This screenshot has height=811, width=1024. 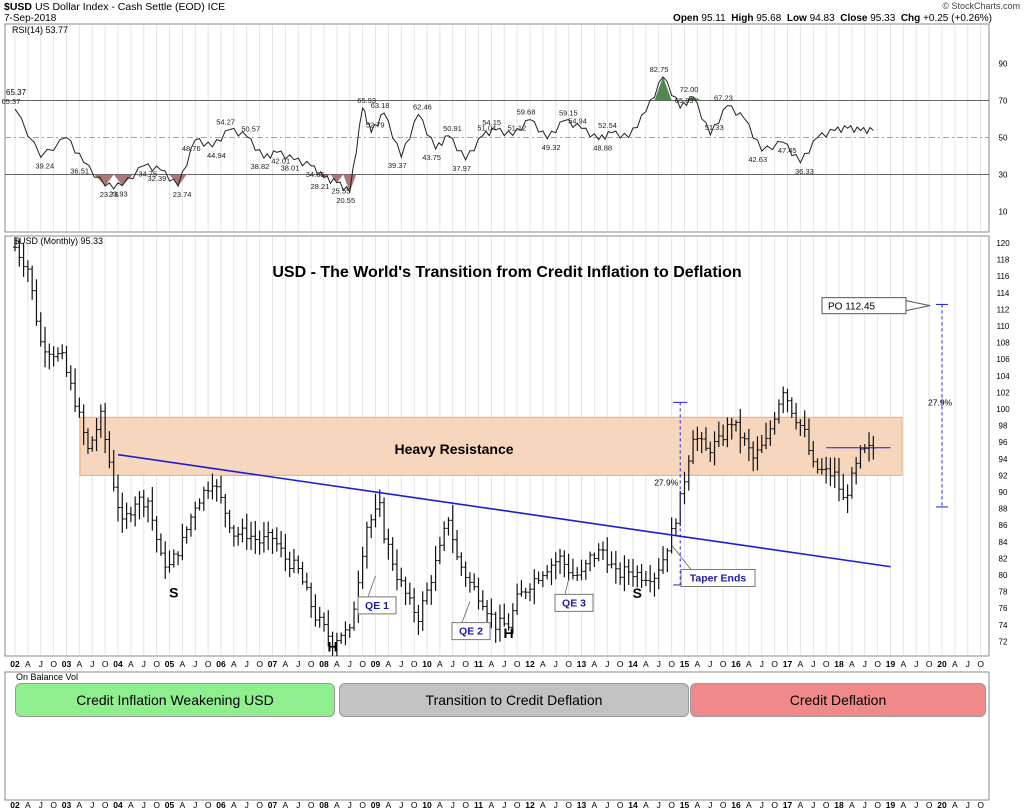 What do you see at coordinates (118, 664) in the screenshot?
I see `x-tick-label: 04` at bounding box center [118, 664].